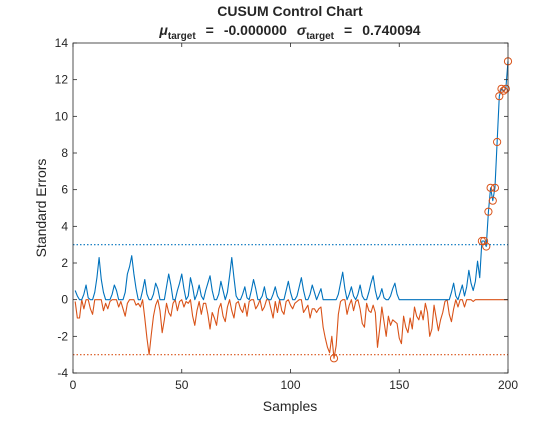 This screenshot has width=560, height=425. What do you see at coordinates (62, 80) in the screenshot?
I see `y-tick-label: 12` at bounding box center [62, 80].